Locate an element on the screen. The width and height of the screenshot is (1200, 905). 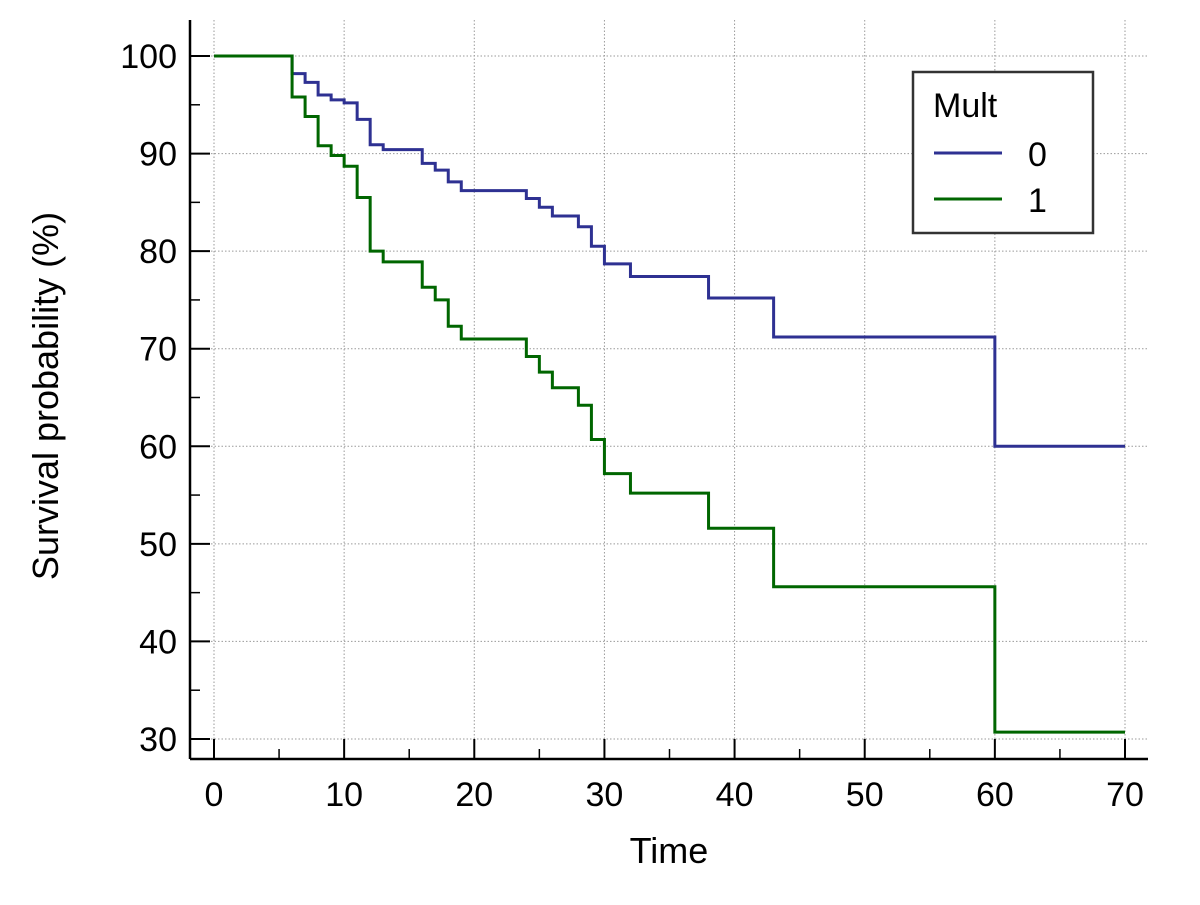
y-tick-label: 100 is located at coordinates (148, 57).